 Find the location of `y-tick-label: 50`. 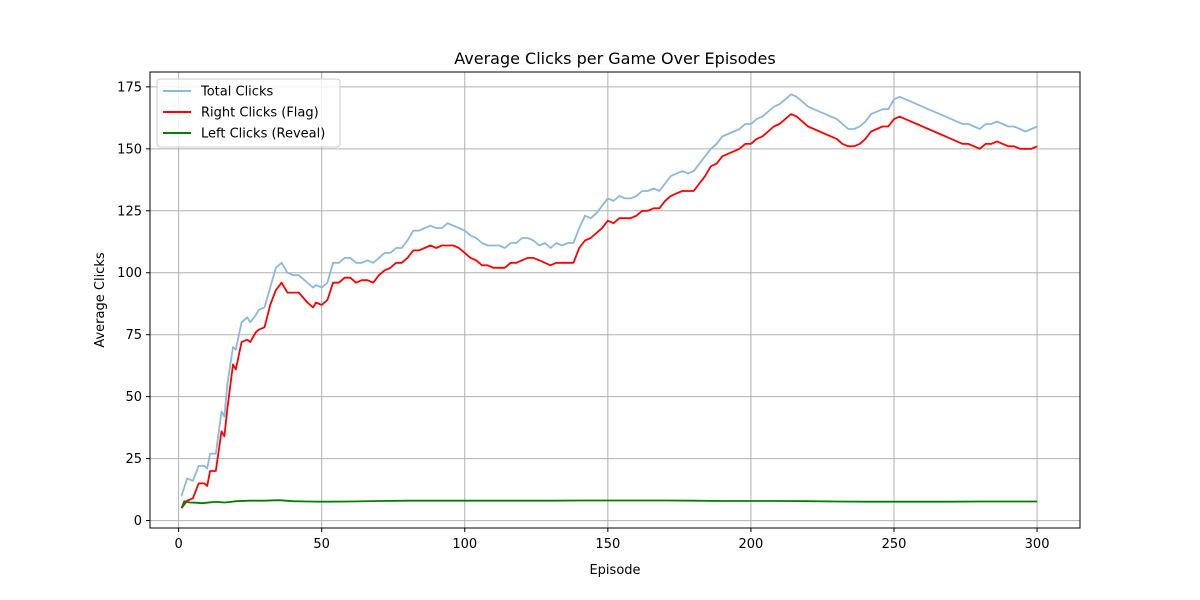

y-tick-label: 50 is located at coordinates (133, 397).